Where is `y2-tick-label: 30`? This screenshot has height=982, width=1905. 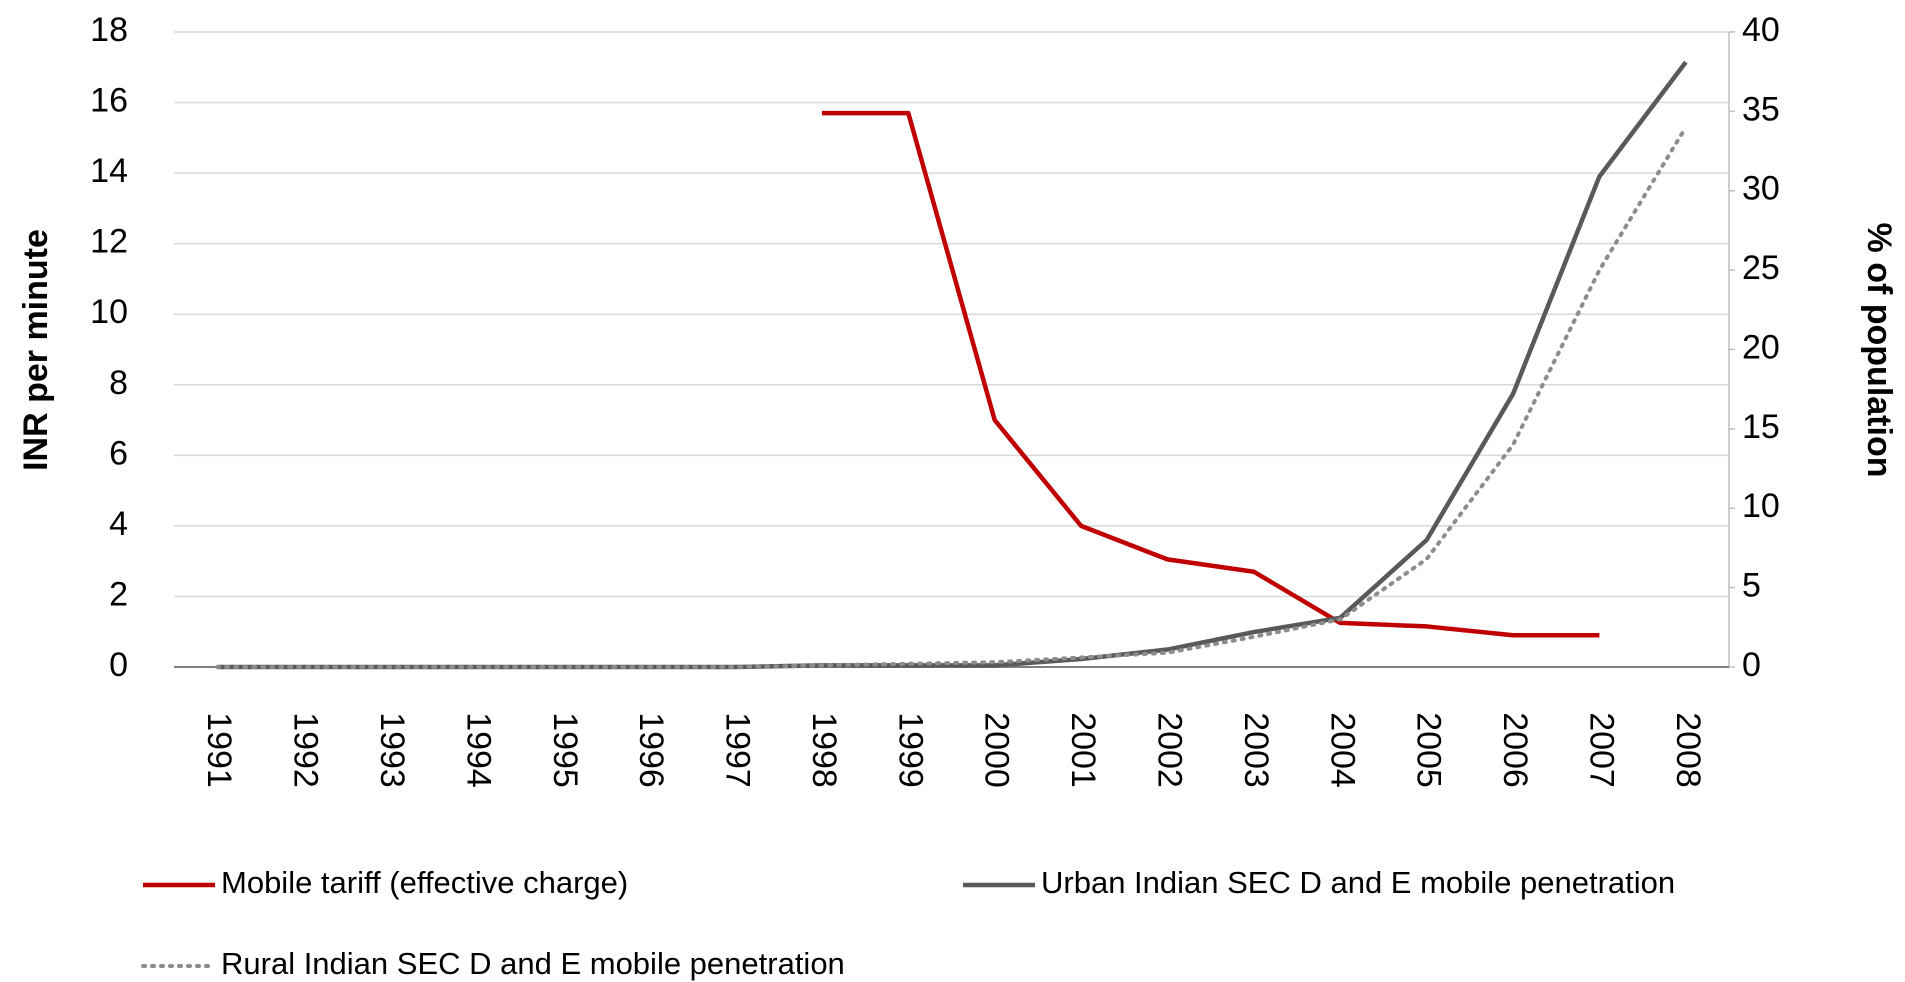
y2-tick-label: 30 is located at coordinates (1761, 189).